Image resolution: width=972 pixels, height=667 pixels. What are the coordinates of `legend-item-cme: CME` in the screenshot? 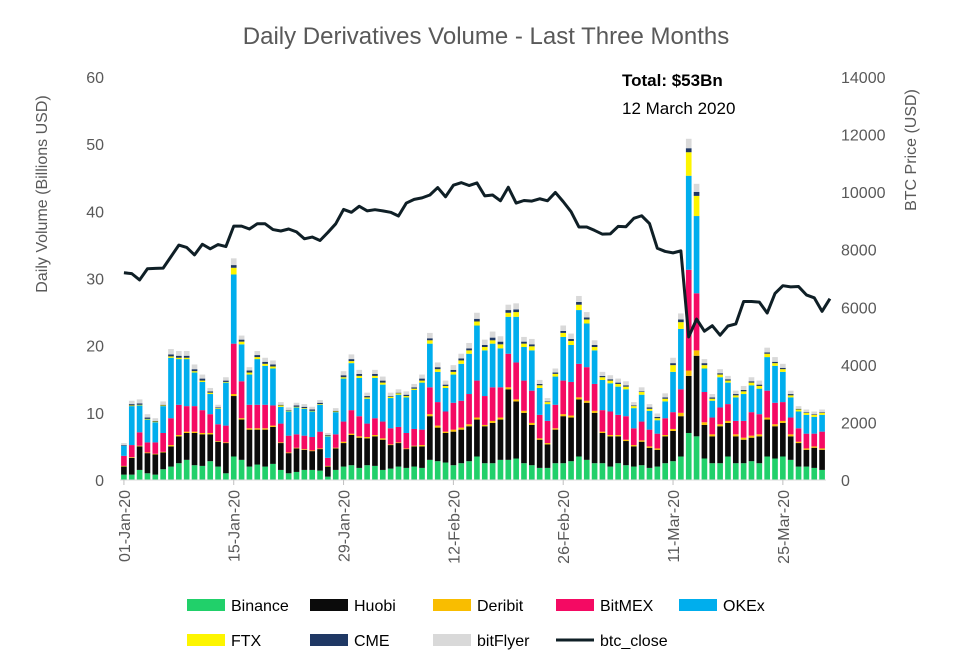 It's located at (350, 641).